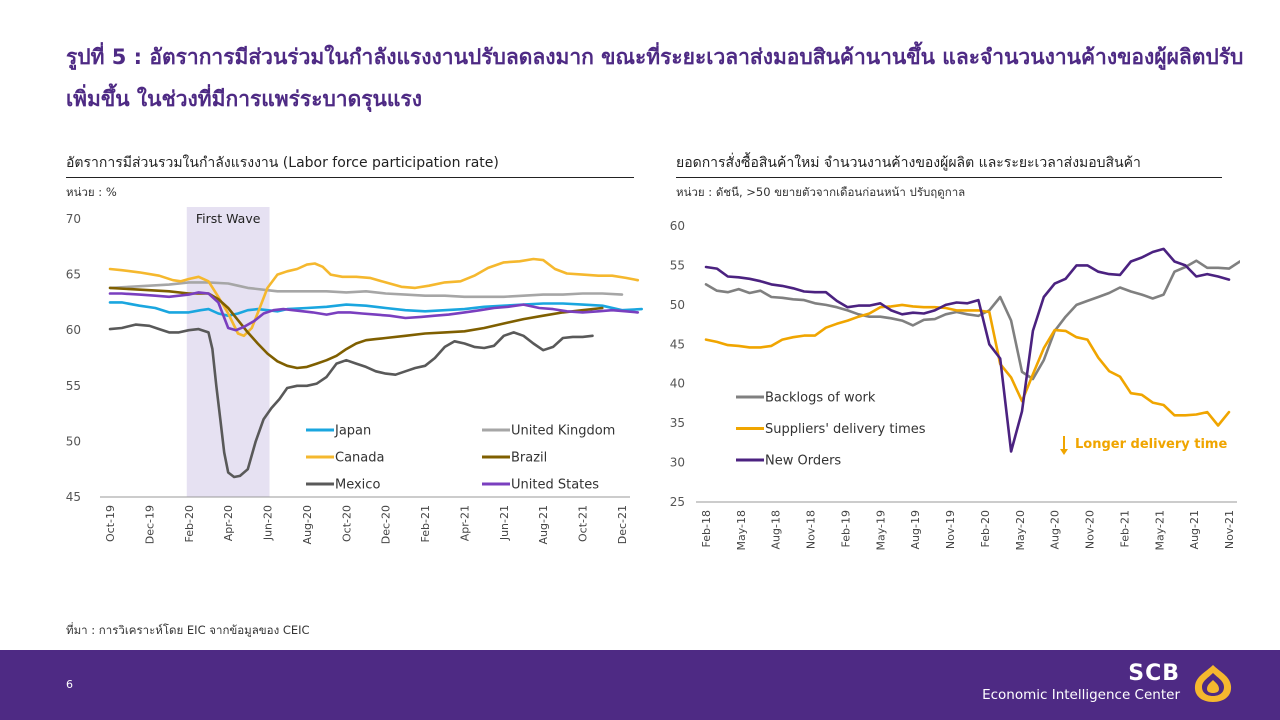 This screenshot has height=720, width=1280. I want to click on left-chart-unit: หน่วย : %, so click(91, 192).